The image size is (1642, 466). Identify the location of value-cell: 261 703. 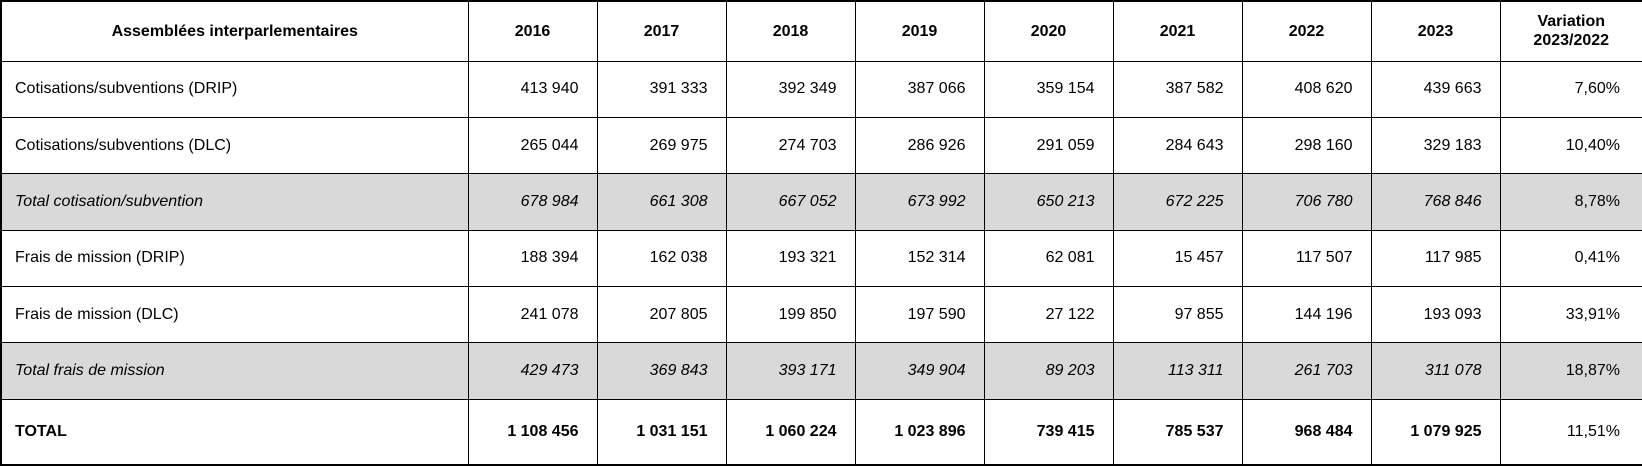
(1306, 371).